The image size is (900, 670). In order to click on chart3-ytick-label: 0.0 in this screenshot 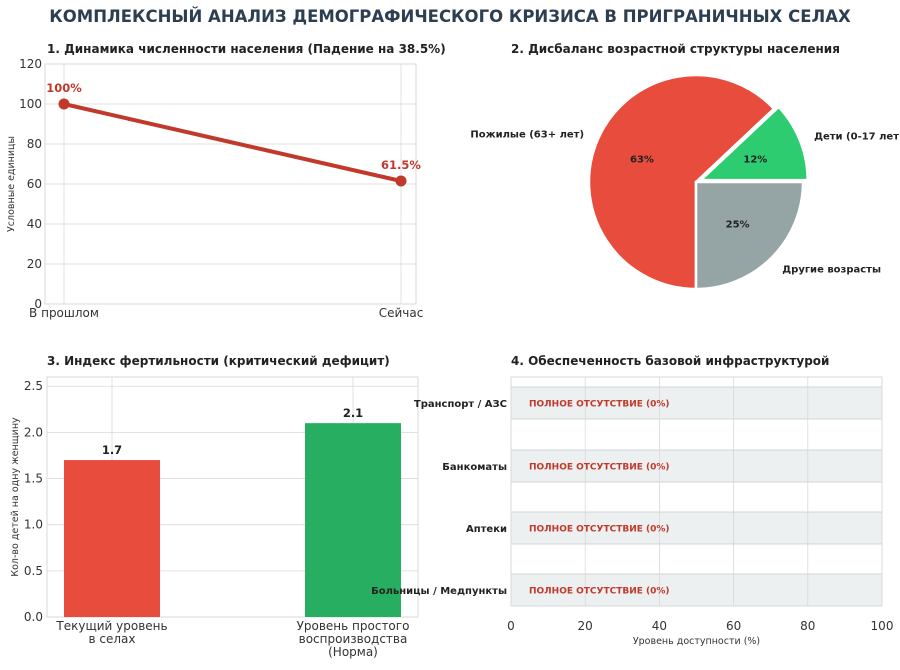, I will do `click(33, 617)`.